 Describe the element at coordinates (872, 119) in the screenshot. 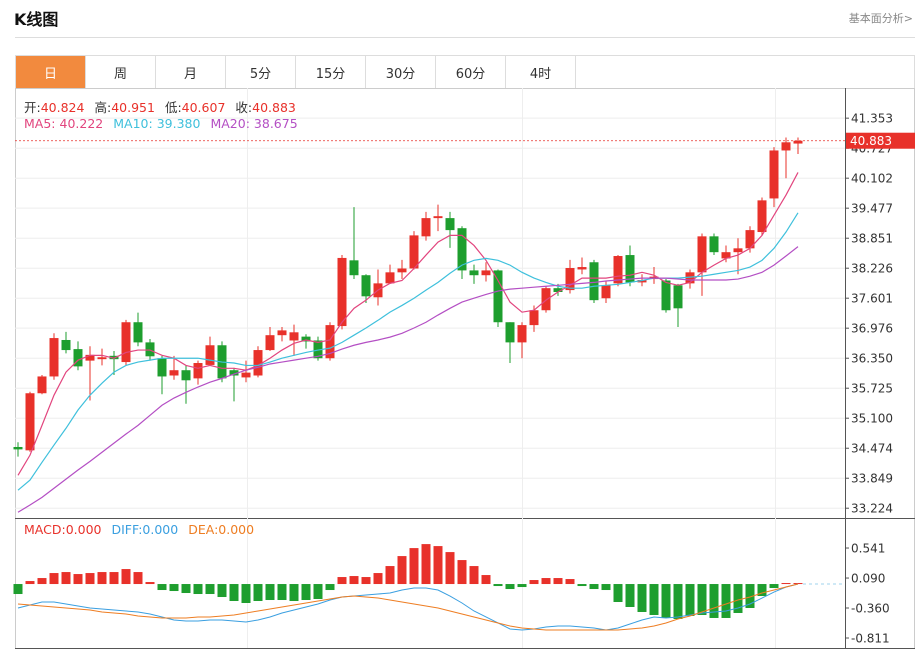

I see `y-tick-label: 41.353` at that location.